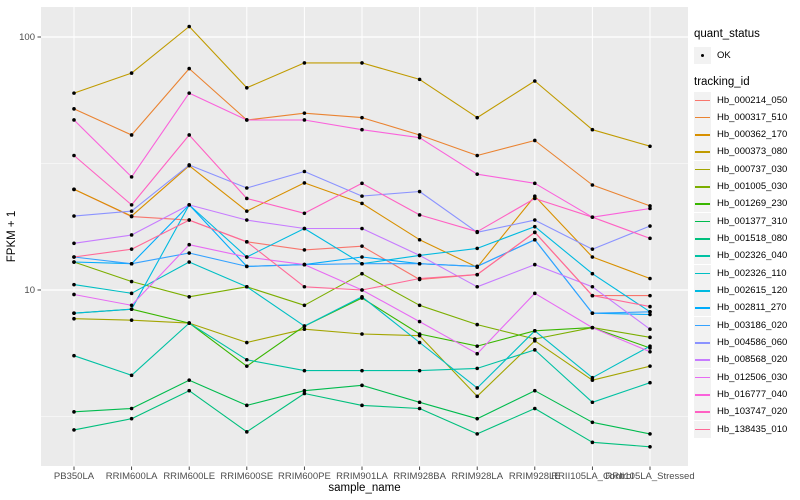 The image size is (800, 500). What do you see at coordinates (752, 291) in the screenshot?
I see `legend-item-label: Hb_002615_120` at bounding box center [752, 291].